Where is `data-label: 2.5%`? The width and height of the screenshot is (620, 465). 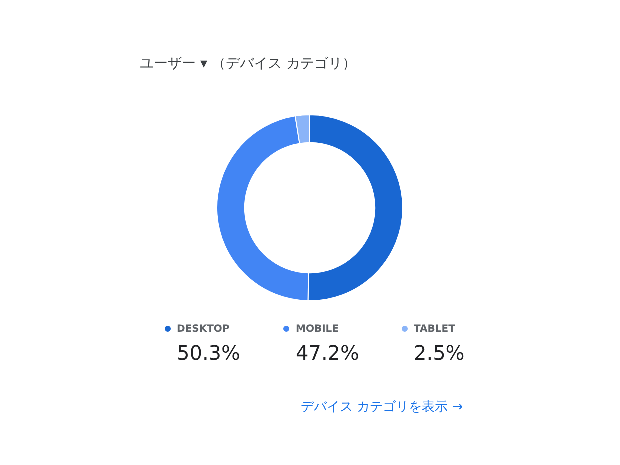
data-label: 2.5% is located at coordinates (439, 353).